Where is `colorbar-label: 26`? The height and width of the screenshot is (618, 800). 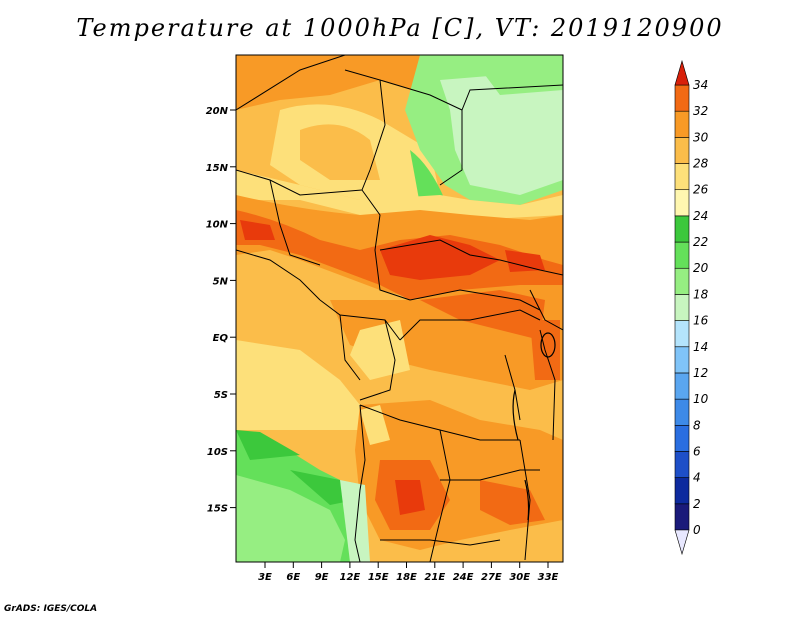 colorbar-label: 26 is located at coordinates (701, 190).